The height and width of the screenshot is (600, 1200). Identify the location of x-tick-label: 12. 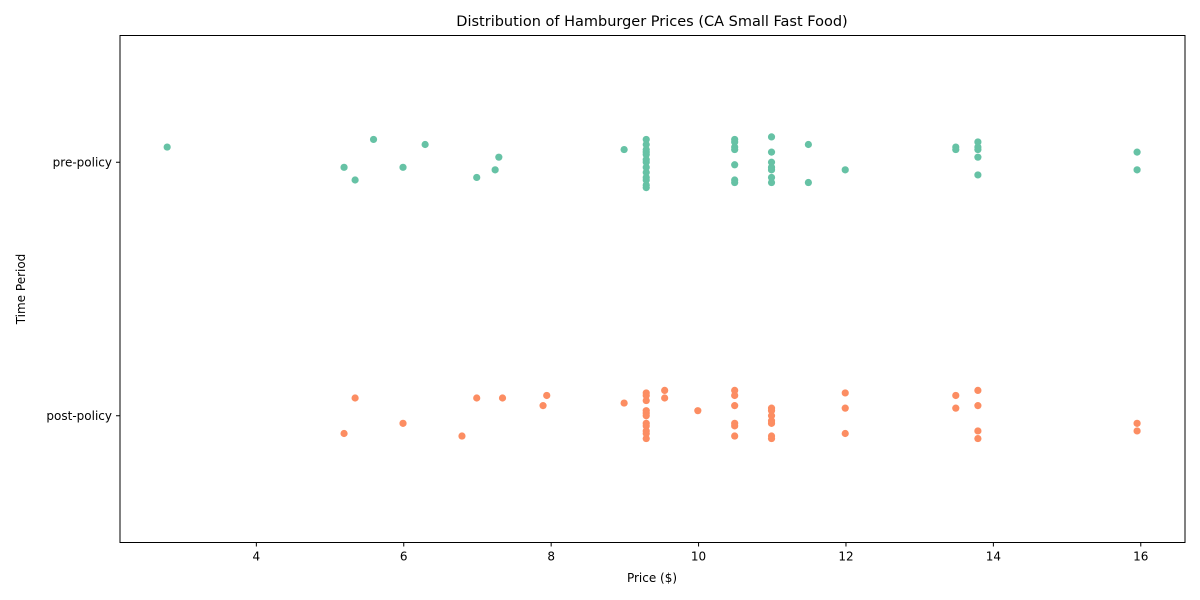
(845, 557).